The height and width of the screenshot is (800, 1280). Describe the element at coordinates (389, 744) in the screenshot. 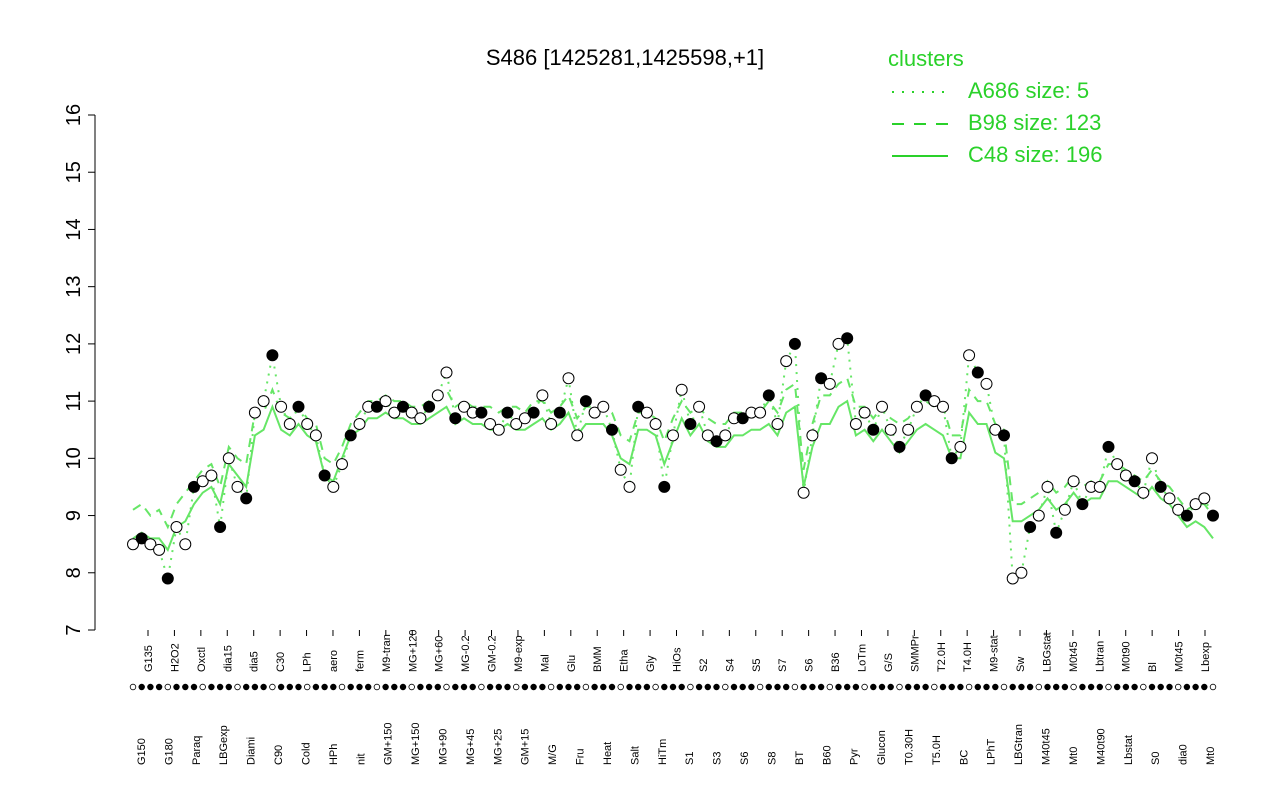

I see `x-tick-label: GM+150` at that location.